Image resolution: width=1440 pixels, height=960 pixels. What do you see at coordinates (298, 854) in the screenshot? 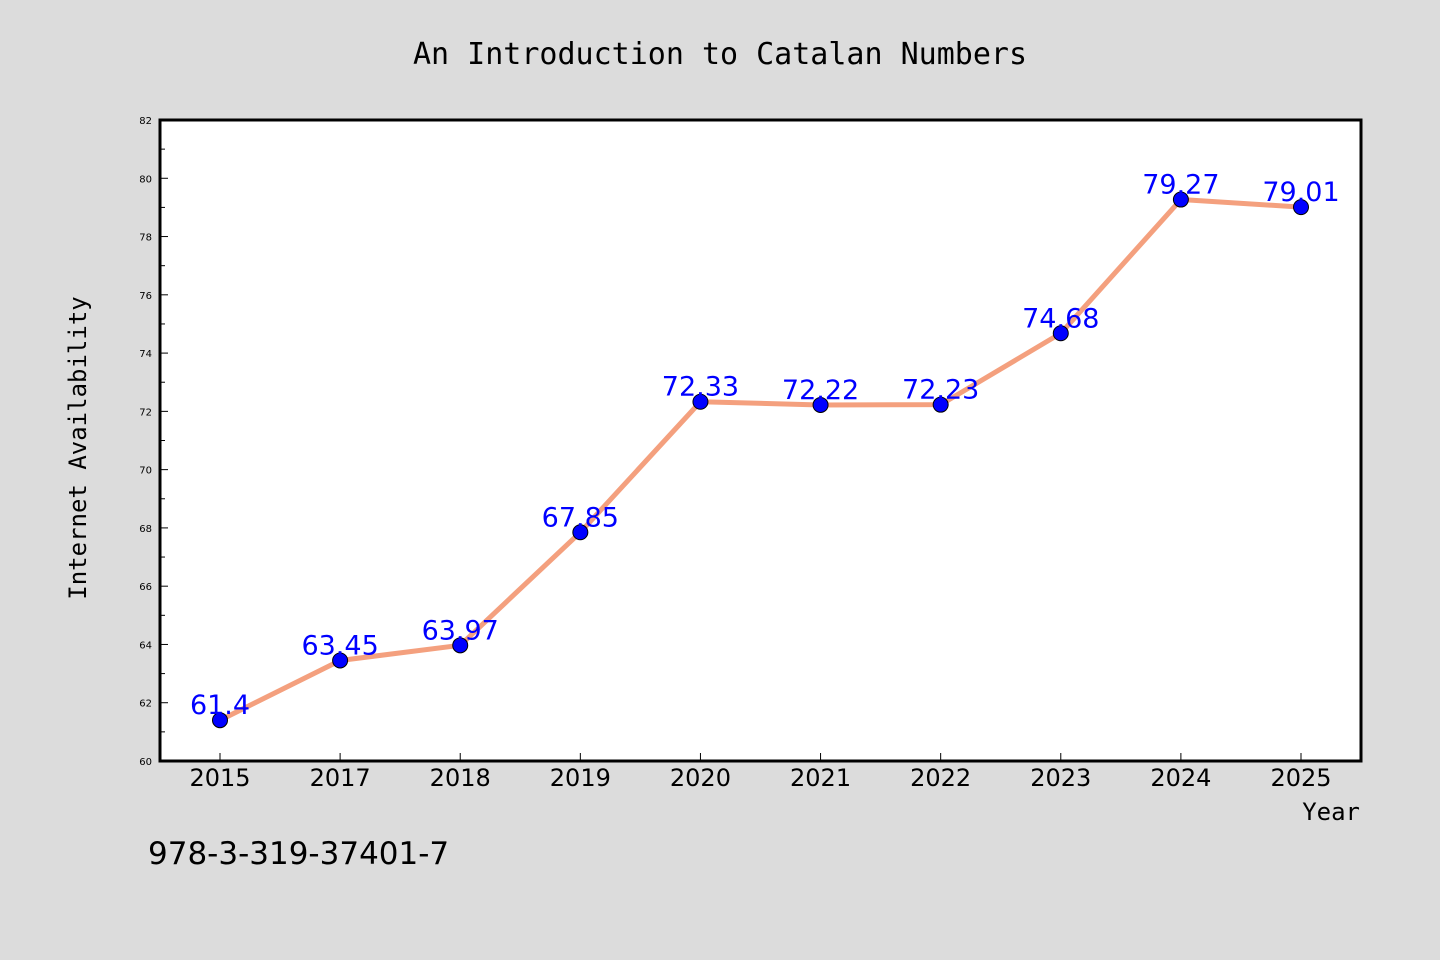
I see `isbn-text: 978-3-319-37401-7` at bounding box center [298, 854].